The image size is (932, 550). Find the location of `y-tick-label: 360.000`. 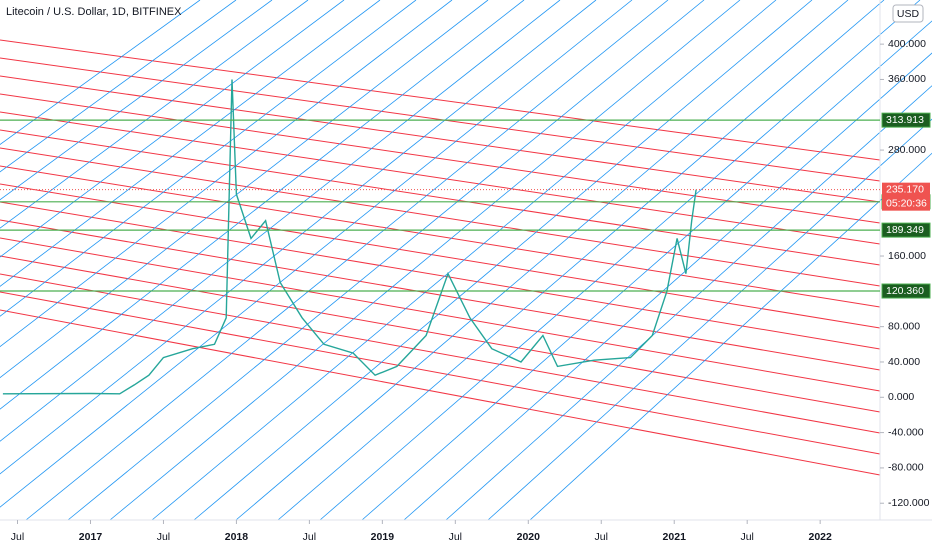

y-tick-label: 360.000 is located at coordinates (907, 79).